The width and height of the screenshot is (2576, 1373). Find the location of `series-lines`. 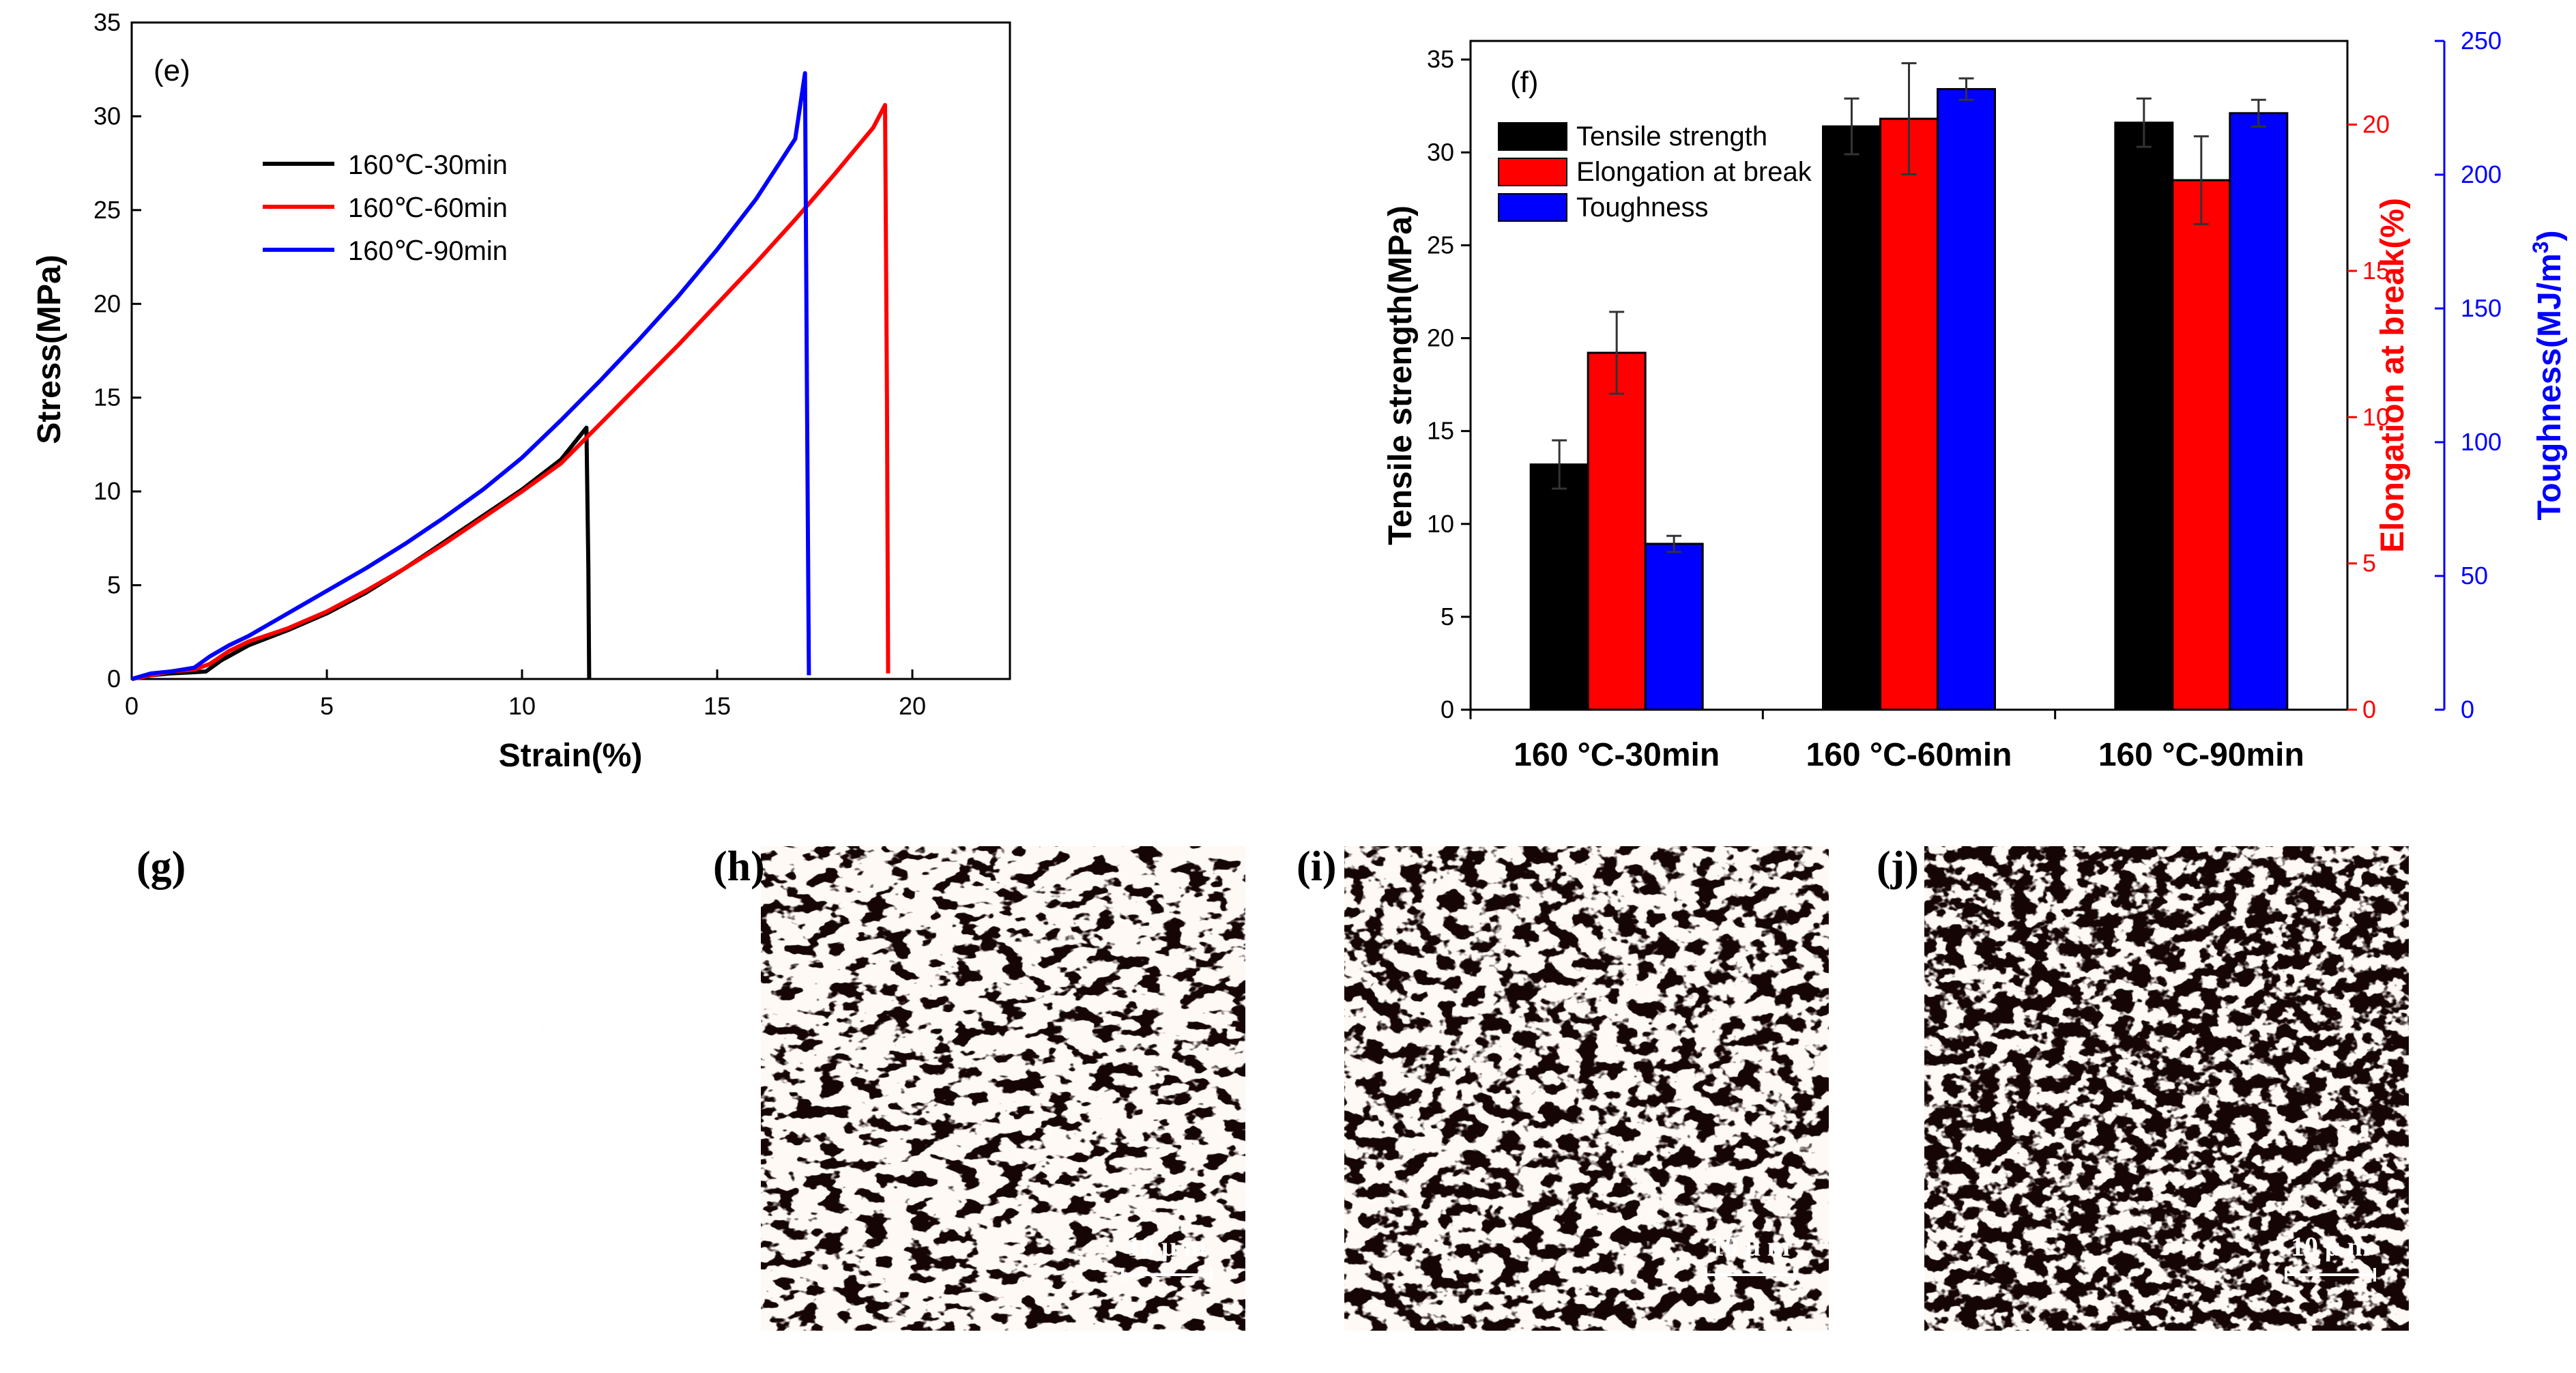

series-lines is located at coordinates (511, 376).